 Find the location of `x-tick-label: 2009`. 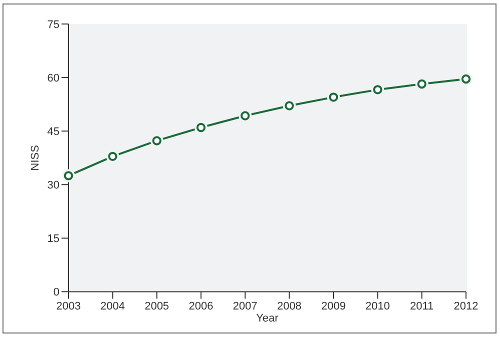

x-tick-label: 2009 is located at coordinates (333, 306).